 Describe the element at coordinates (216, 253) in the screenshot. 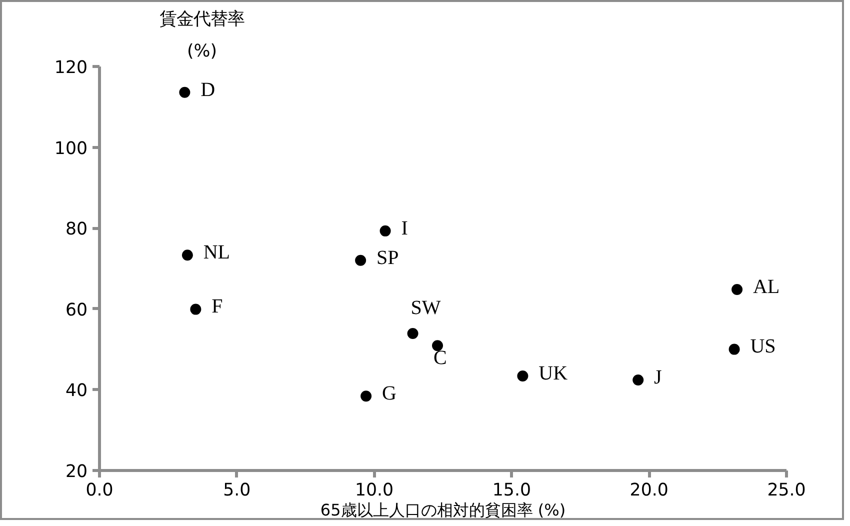

I see `annotation: NL` at that location.